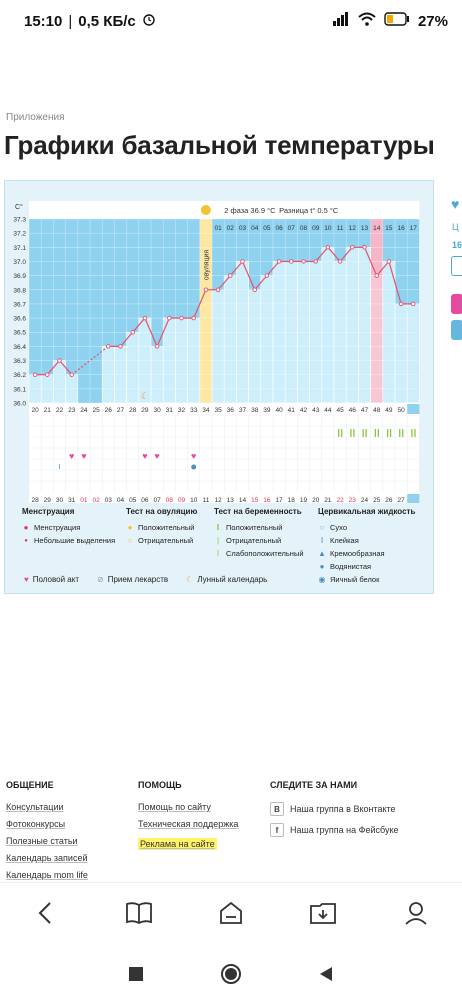  I want to click on sidebar-partial: ♥ Ц 16, so click(449, 387).